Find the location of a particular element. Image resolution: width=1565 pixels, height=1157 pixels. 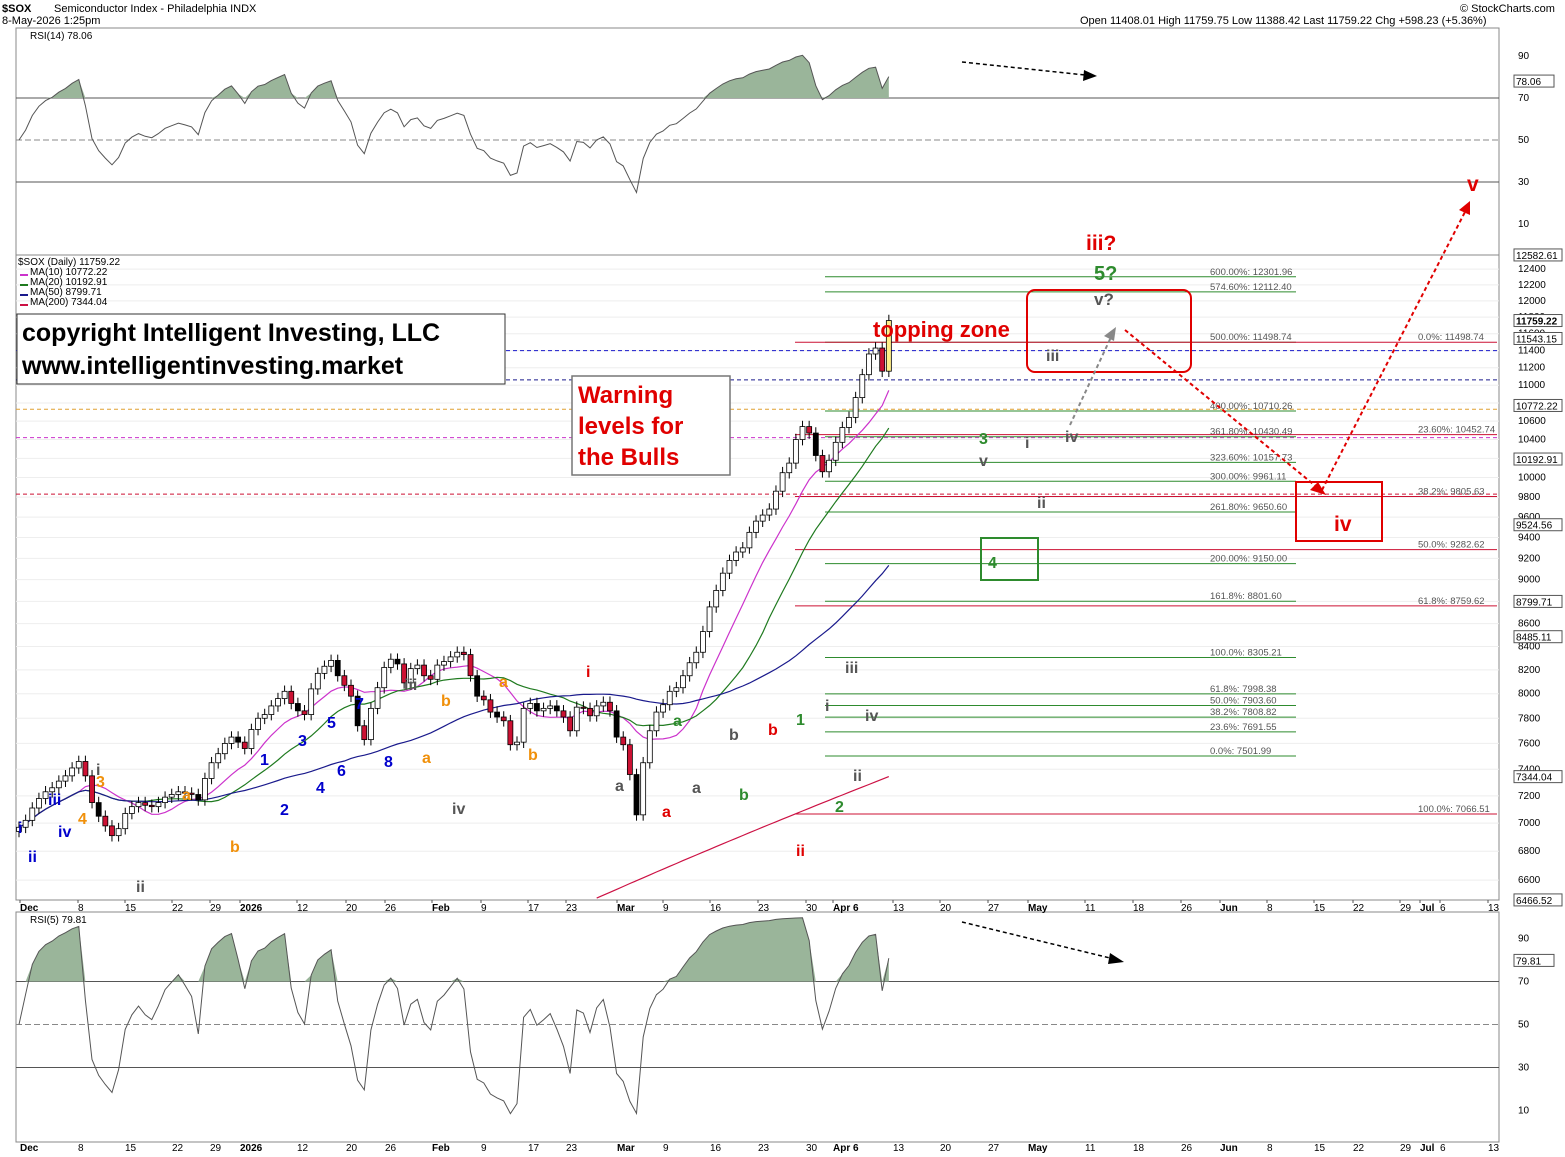

y-tick-label: 8200 is located at coordinates (1529, 670).